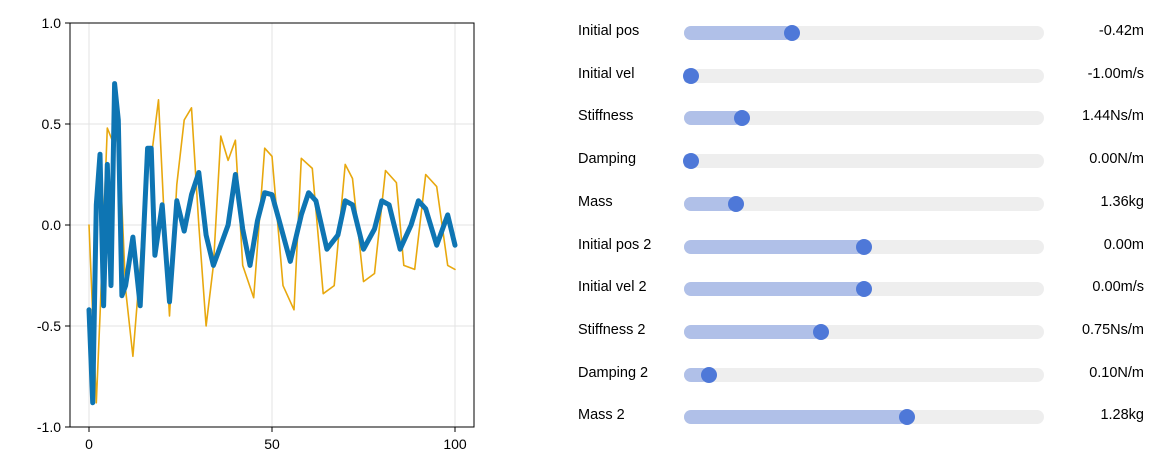  I want to click on slider-row: Stiffness 2 0.75Ns/m, so click(863, 332).